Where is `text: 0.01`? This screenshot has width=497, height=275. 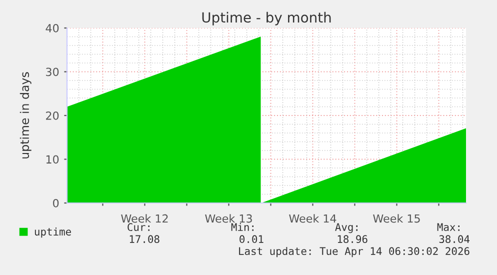
text: 0.01 is located at coordinates (252, 239).